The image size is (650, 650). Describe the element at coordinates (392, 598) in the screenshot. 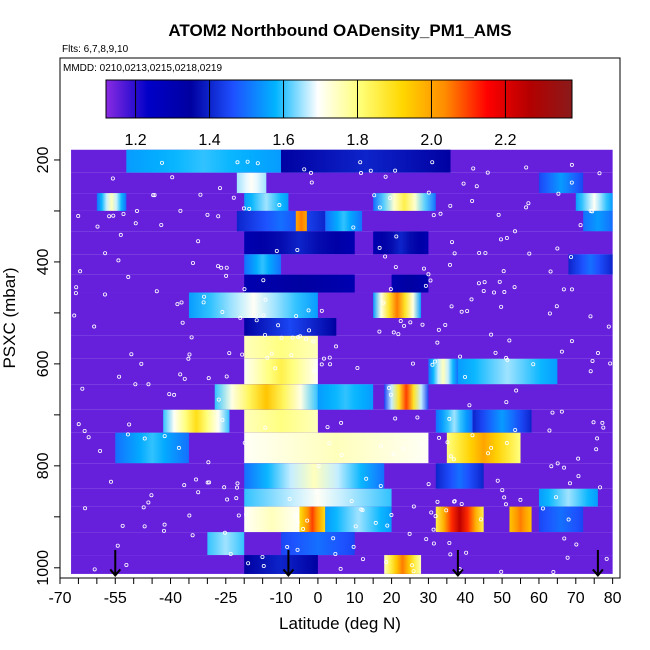

I see `x-tick-label: 20` at that location.